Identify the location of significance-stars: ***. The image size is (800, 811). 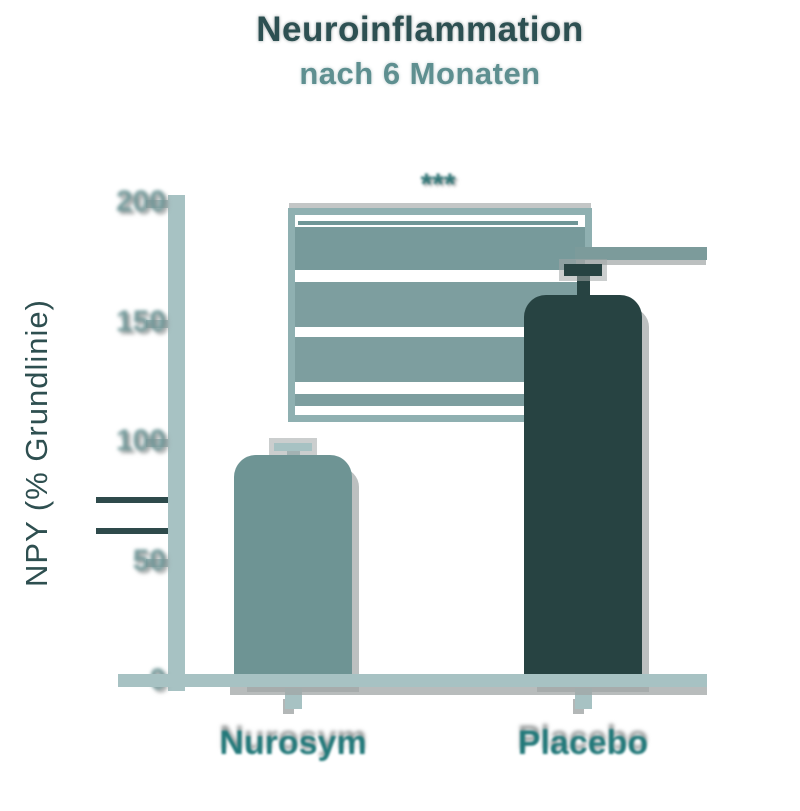
(438, 184).